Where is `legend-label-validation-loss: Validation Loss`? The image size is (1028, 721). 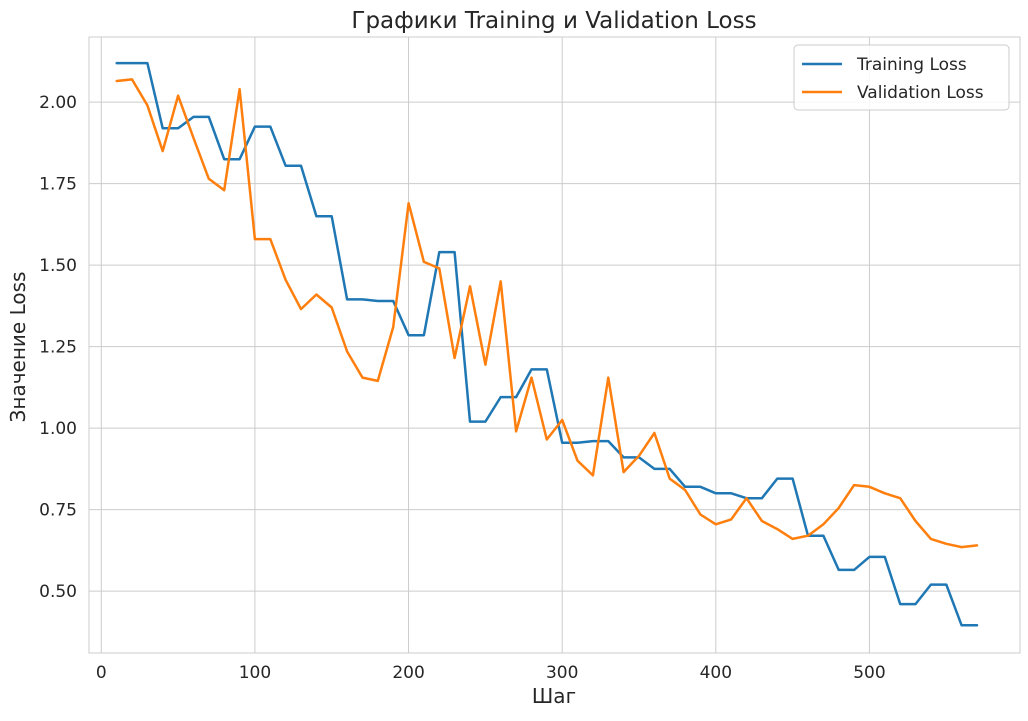
legend-label-validation-loss: Validation Loss is located at coordinates (920, 93).